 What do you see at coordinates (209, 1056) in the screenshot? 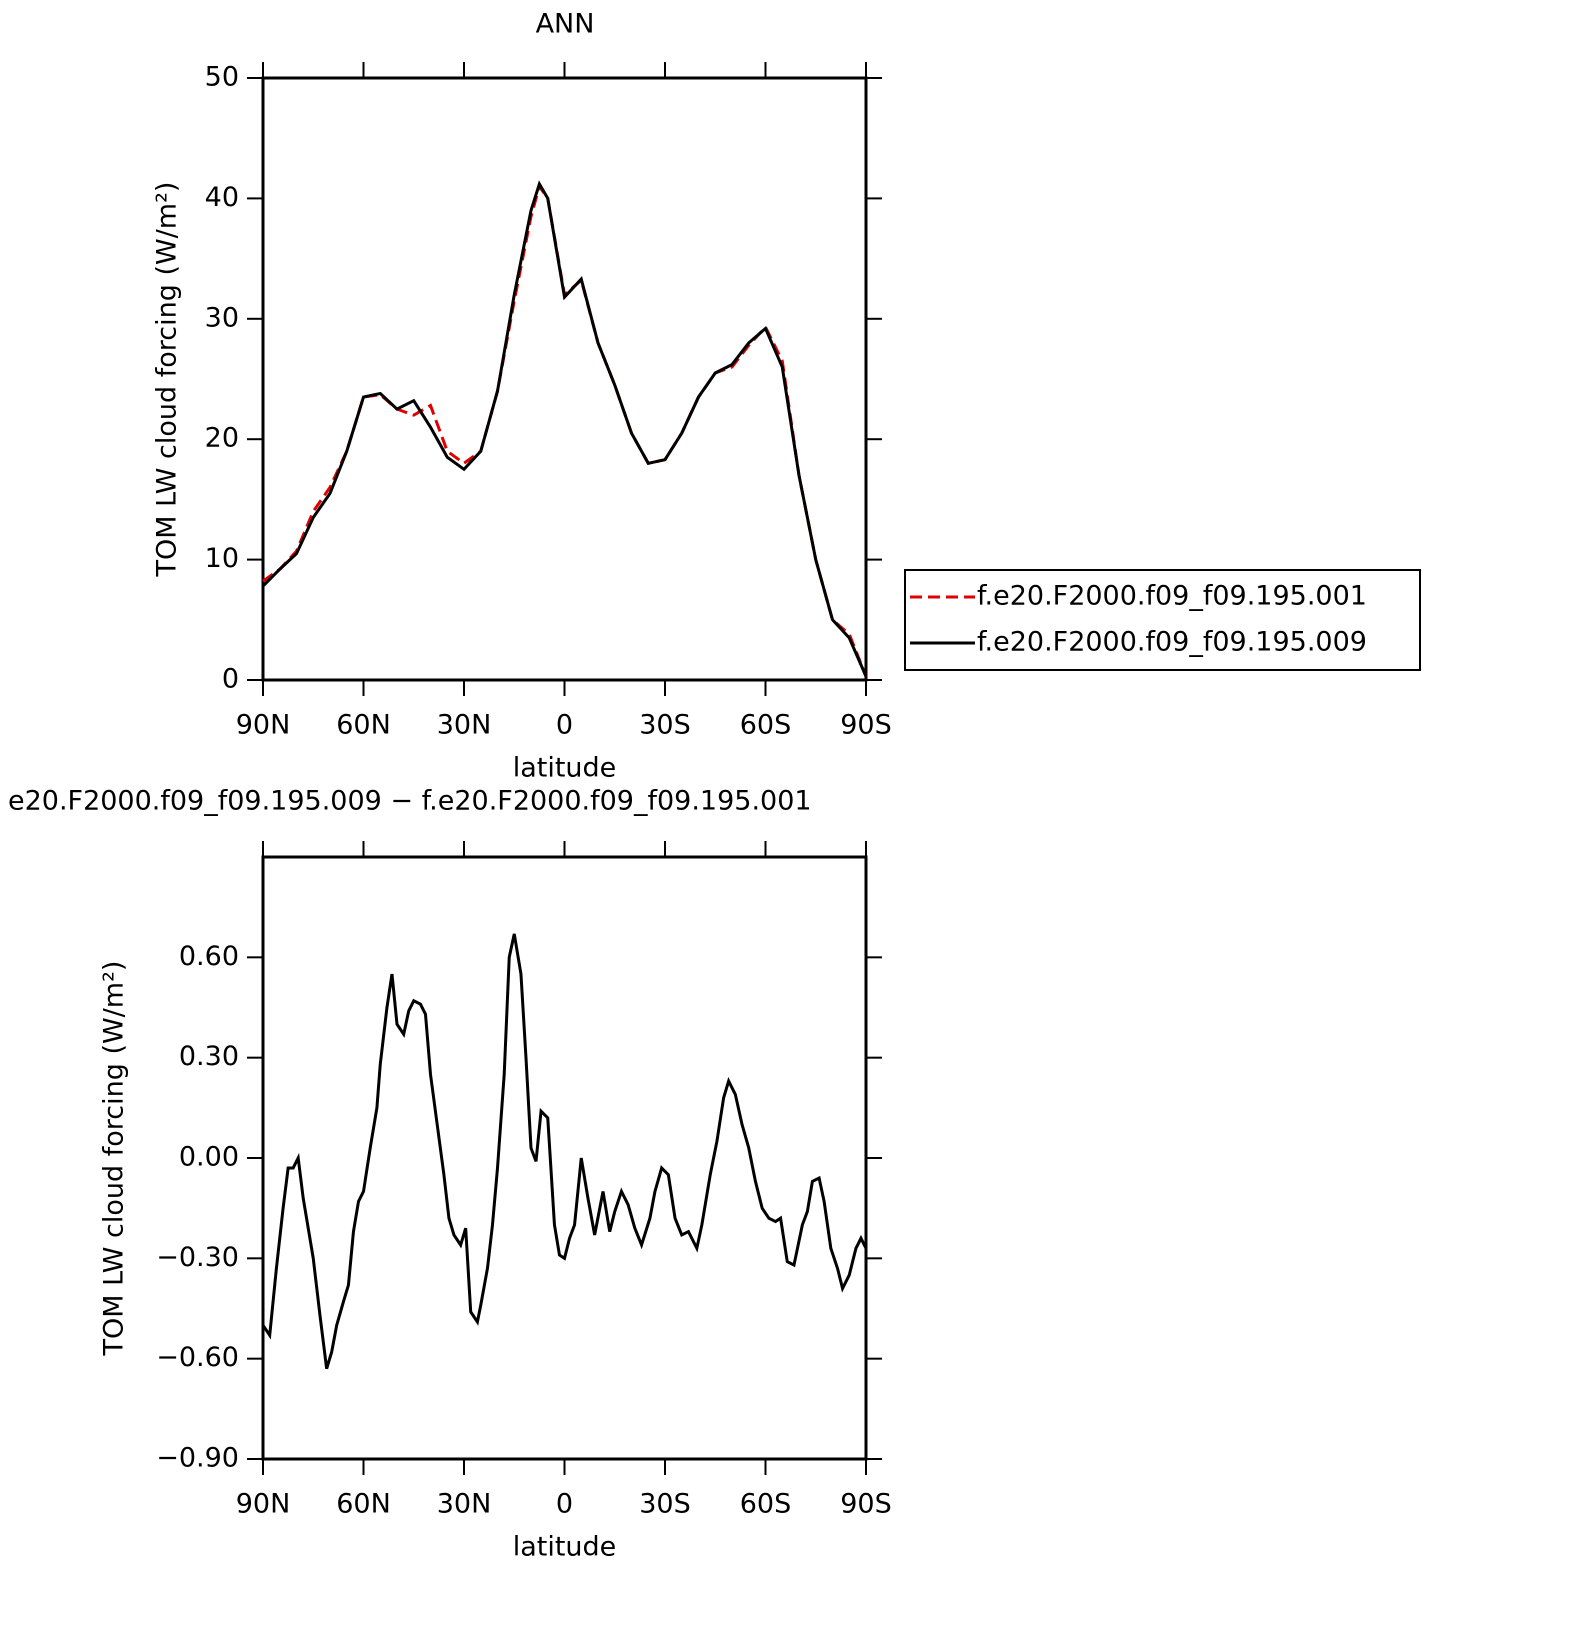
I see `y-tick-label: 0.30` at bounding box center [209, 1056].